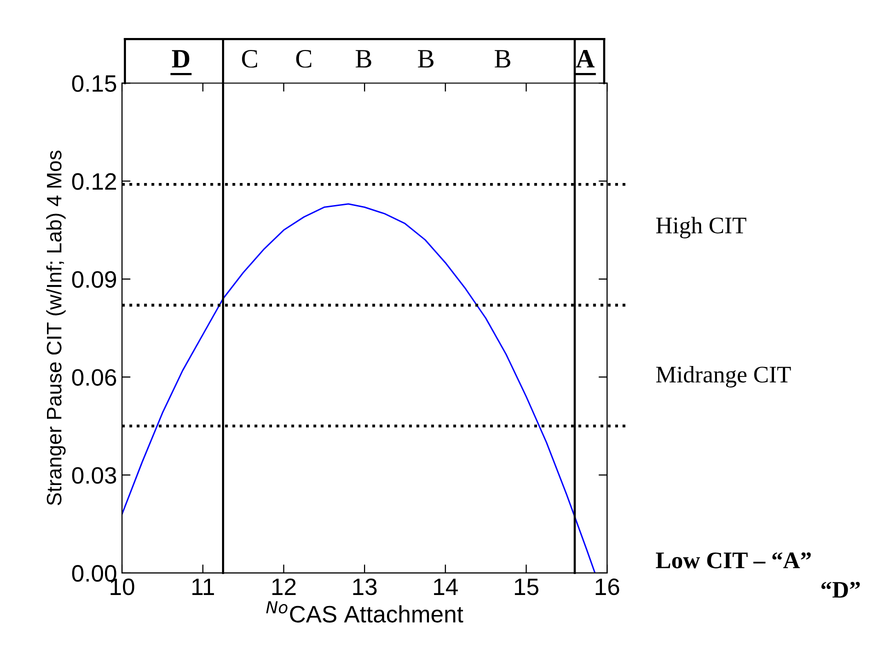  Describe the element at coordinates (94, 377) in the screenshot. I see `y-tick-label: 0.06` at that location.